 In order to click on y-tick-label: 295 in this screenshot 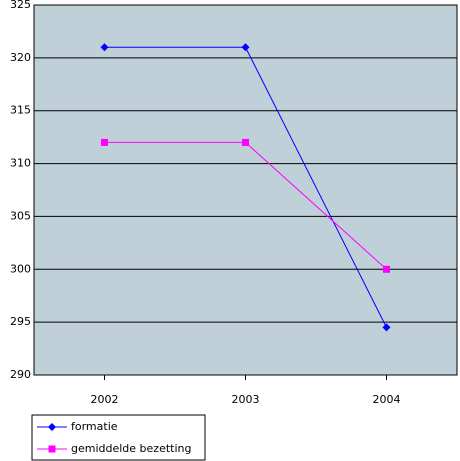, I will do `click(20, 321)`.